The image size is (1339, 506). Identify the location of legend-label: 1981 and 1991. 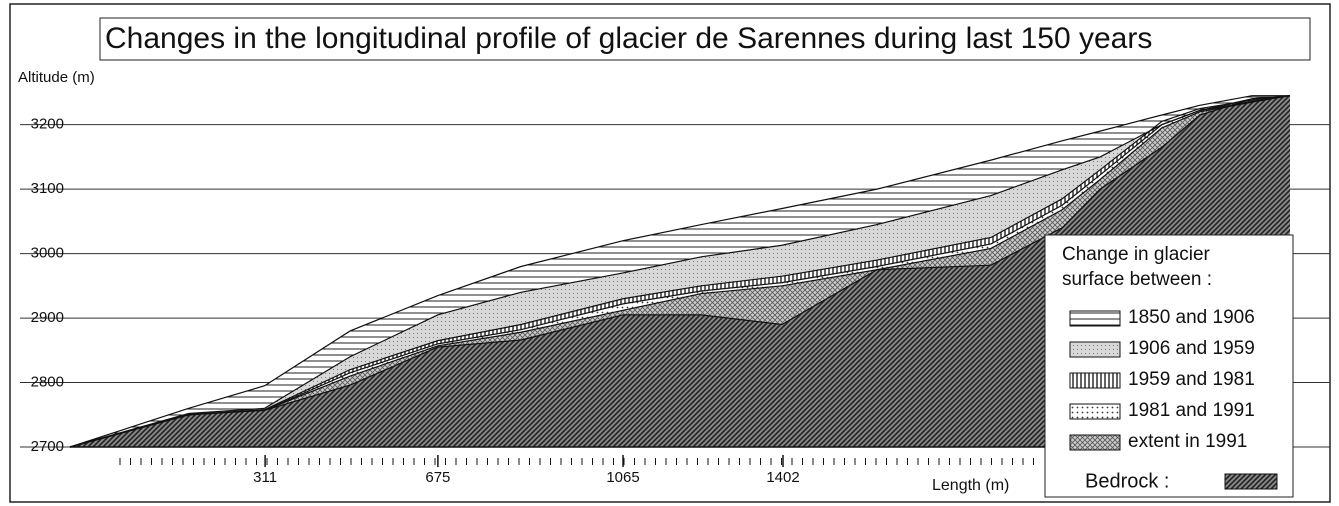
(1191, 410).